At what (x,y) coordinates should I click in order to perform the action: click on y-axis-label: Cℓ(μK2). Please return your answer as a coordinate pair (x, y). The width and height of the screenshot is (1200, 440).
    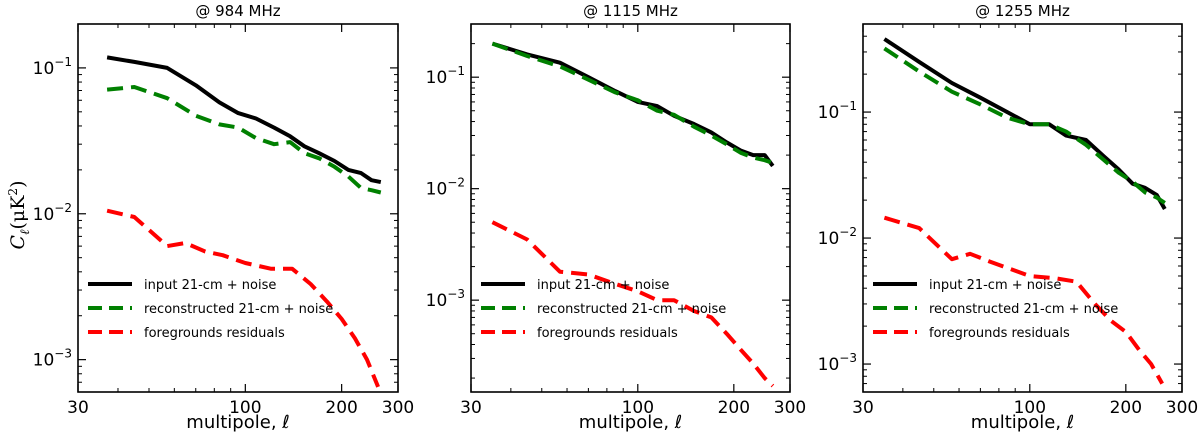
    Looking at the image, I should click on (19, 215).